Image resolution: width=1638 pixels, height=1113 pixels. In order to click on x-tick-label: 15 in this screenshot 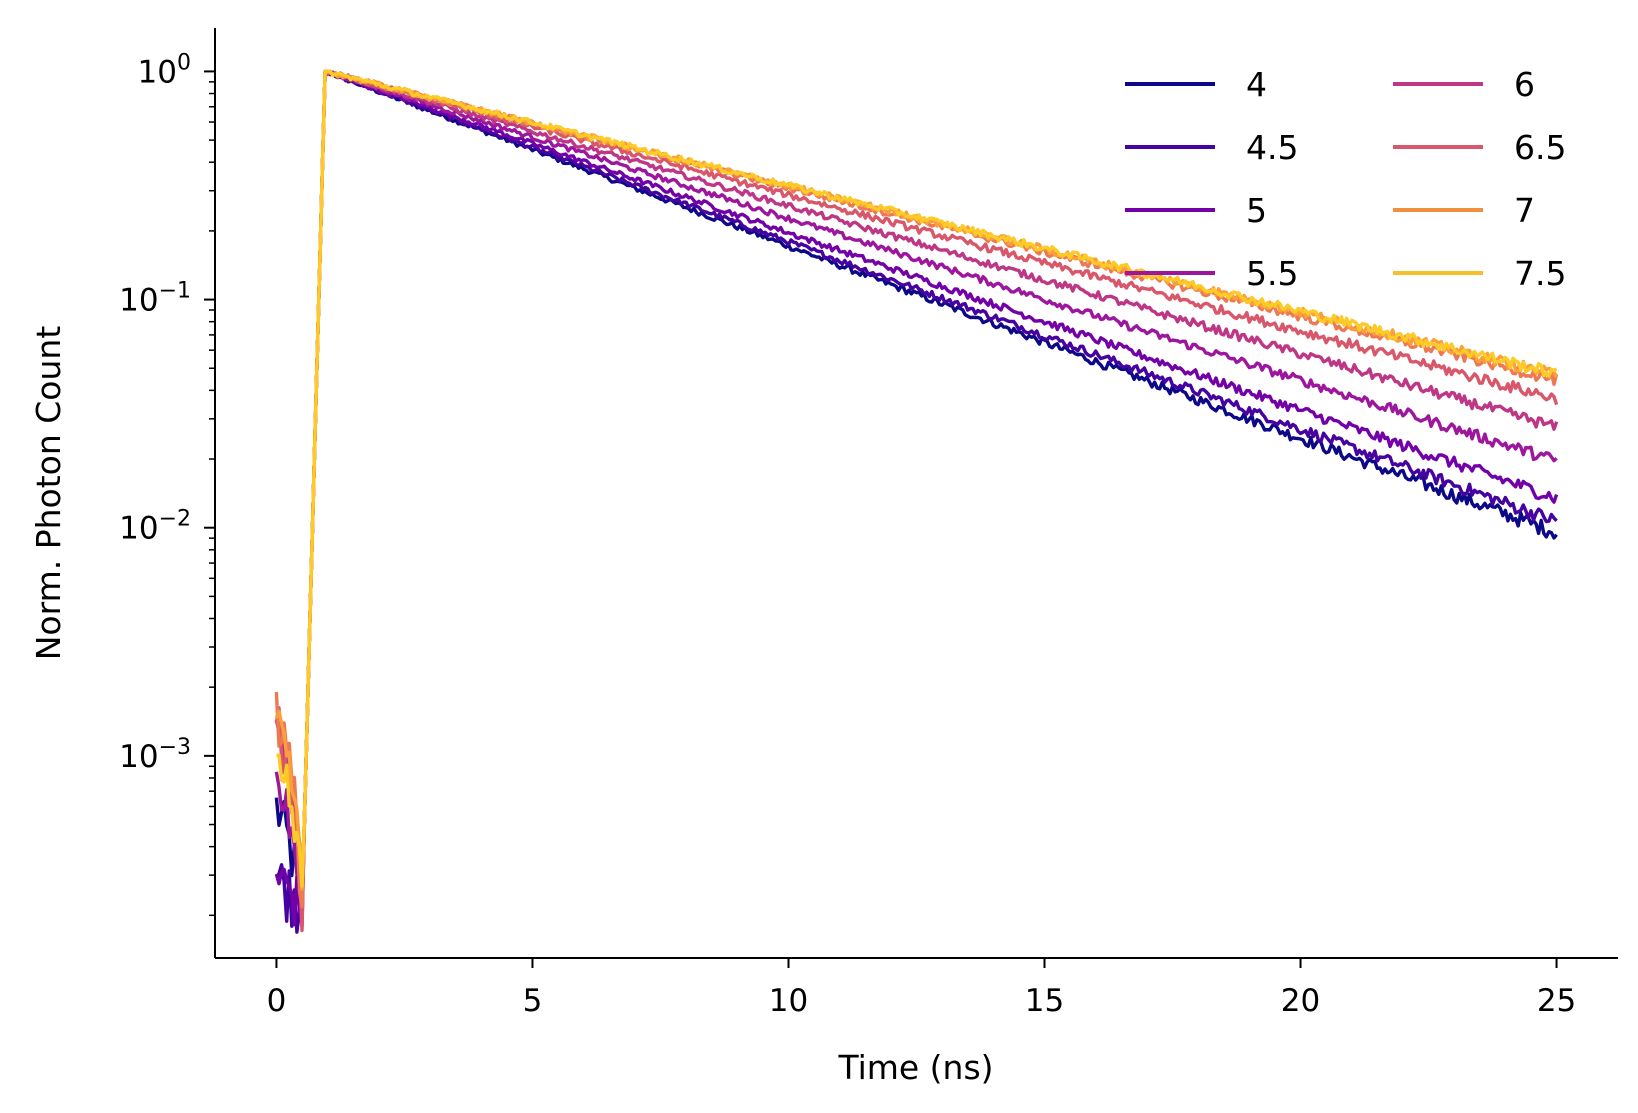, I will do `click(1044, 1001)`.